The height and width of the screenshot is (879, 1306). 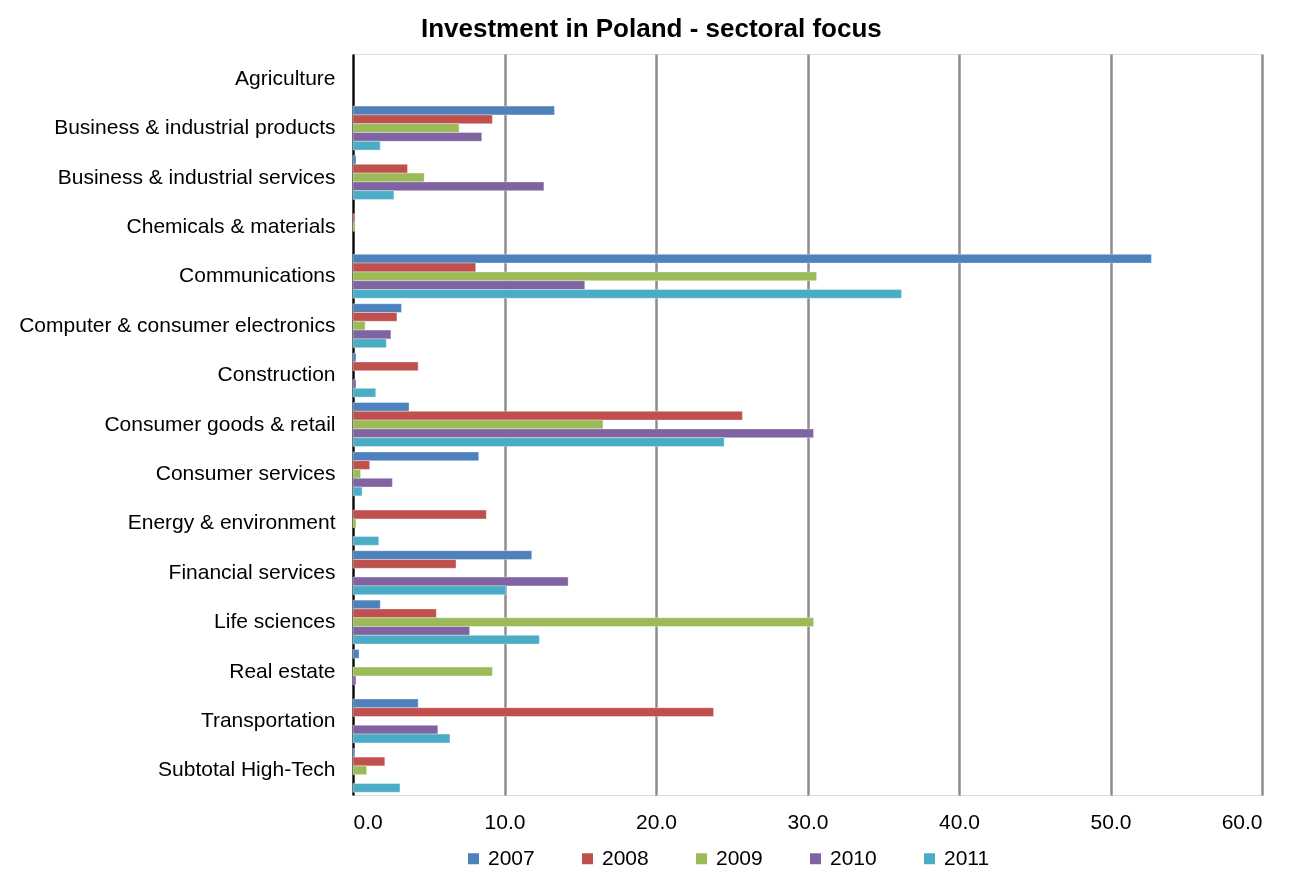 I want to click on x-tick-label: 0.0, so click(x=368, y=821).